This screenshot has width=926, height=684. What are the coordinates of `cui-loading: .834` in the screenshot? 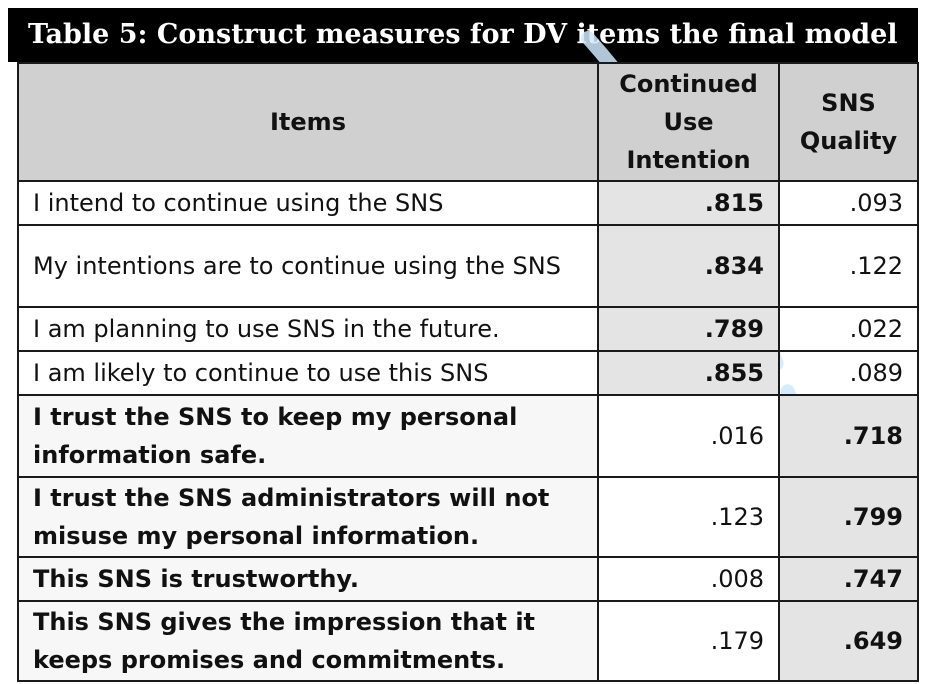 It's located at (688, 266).